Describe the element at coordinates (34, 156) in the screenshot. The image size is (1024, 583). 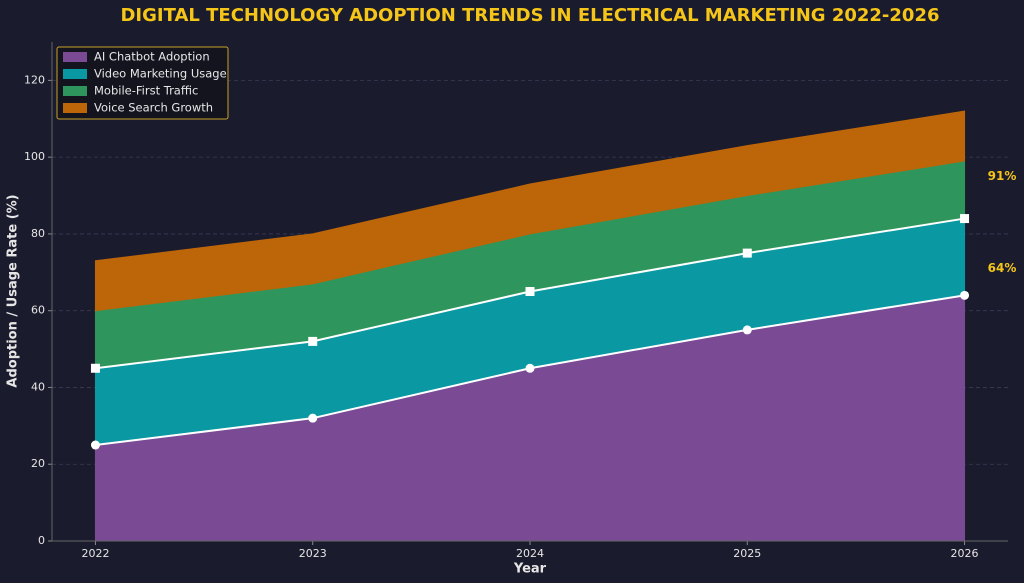
I see `y-tick-label: 100` at that location.